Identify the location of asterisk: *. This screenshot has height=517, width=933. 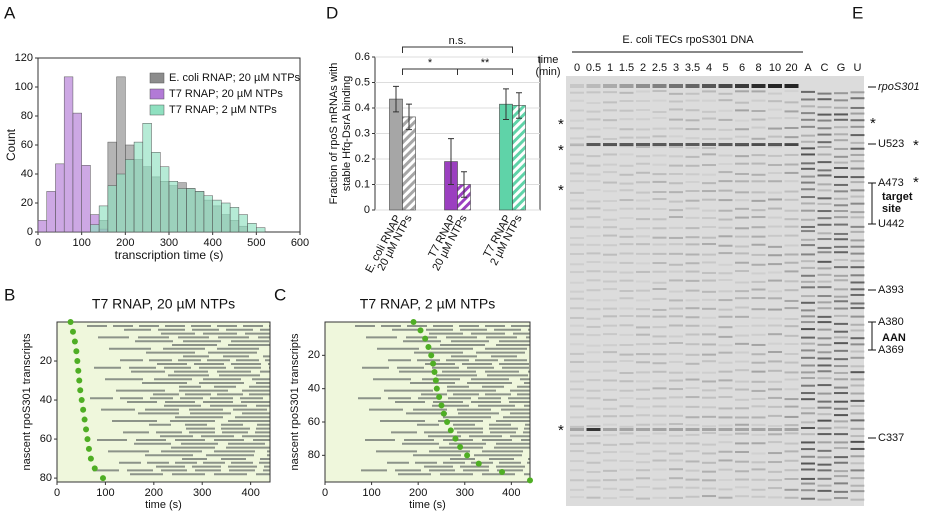
(916, 145).